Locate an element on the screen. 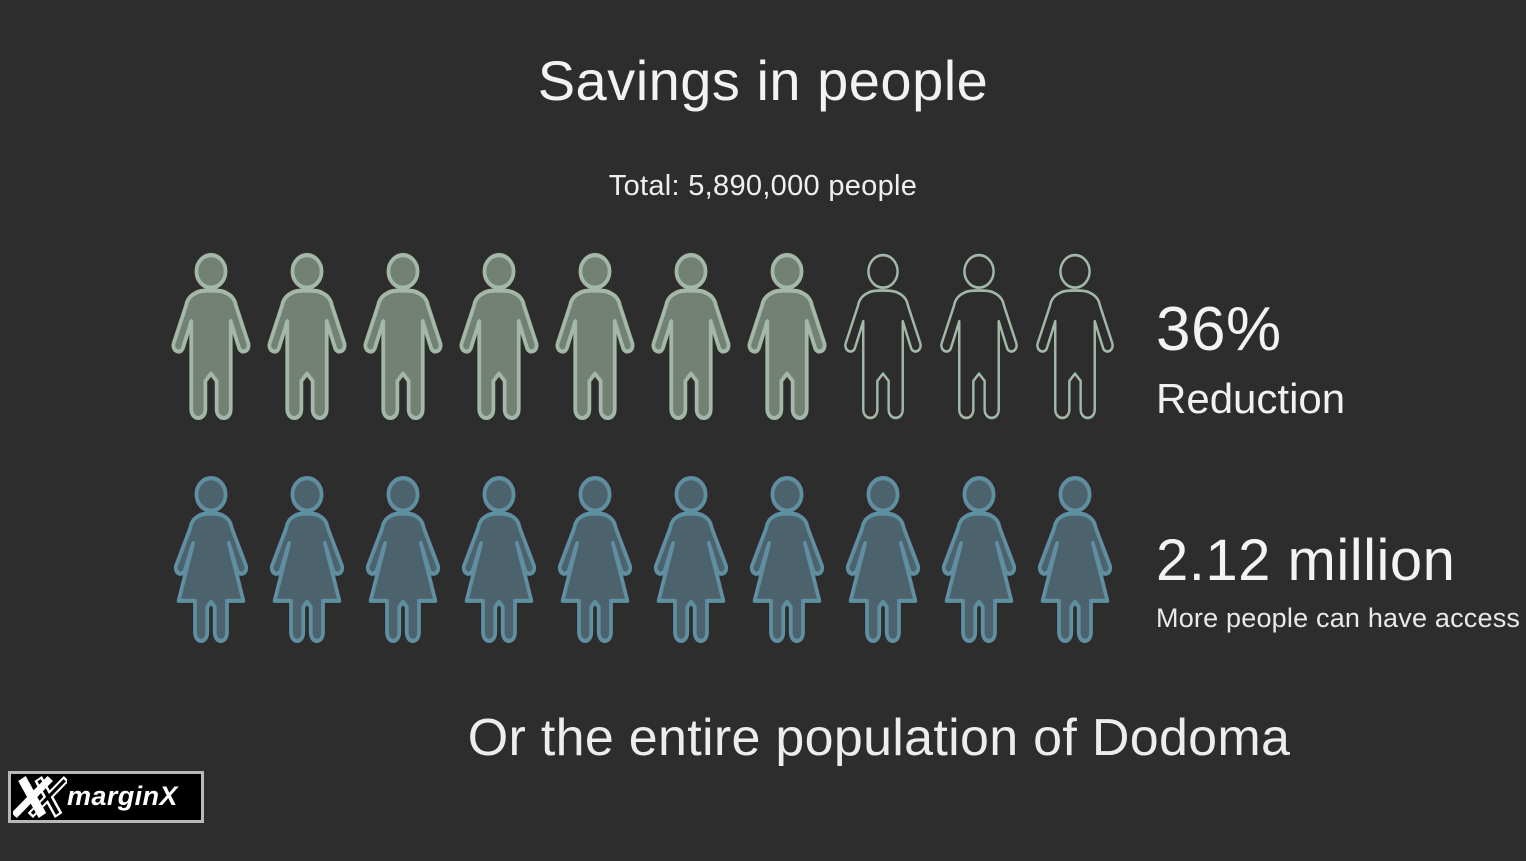 The width and height of the screenshot is (1526, 861). access-label: More people can have access is located at coordinates (1338, 617).